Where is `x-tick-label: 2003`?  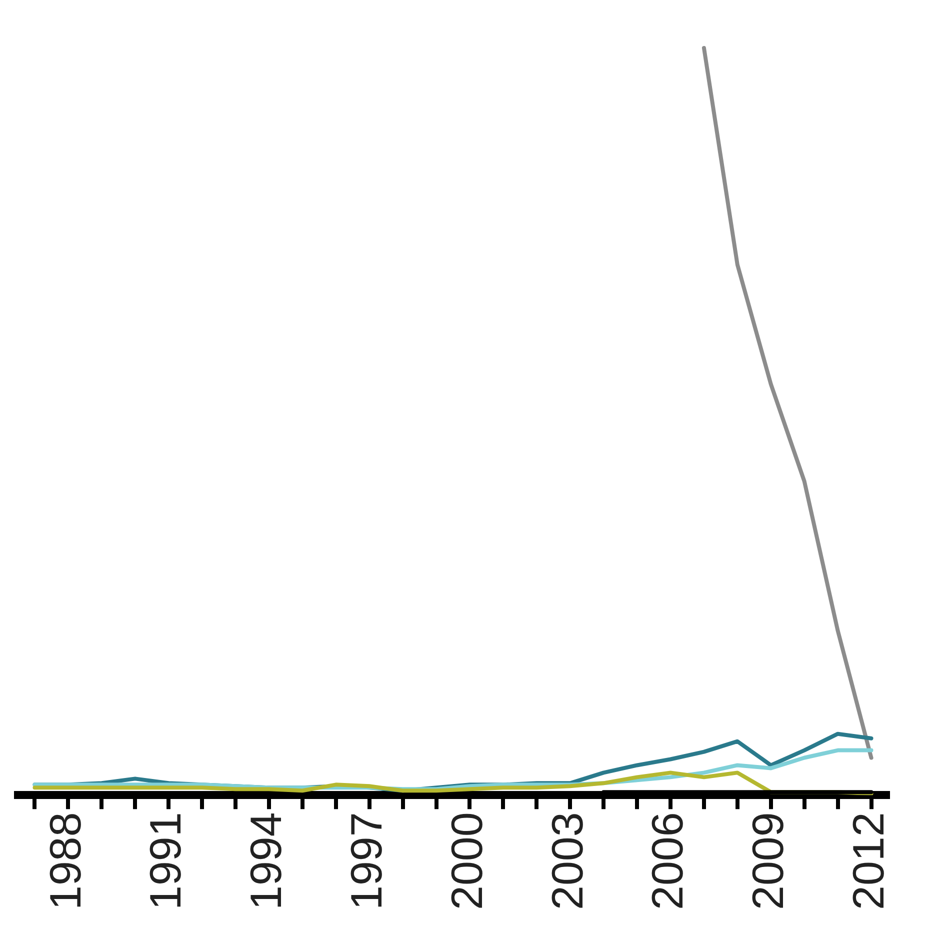 x-tick-label: 2003 is located at coordinates (567, 861).